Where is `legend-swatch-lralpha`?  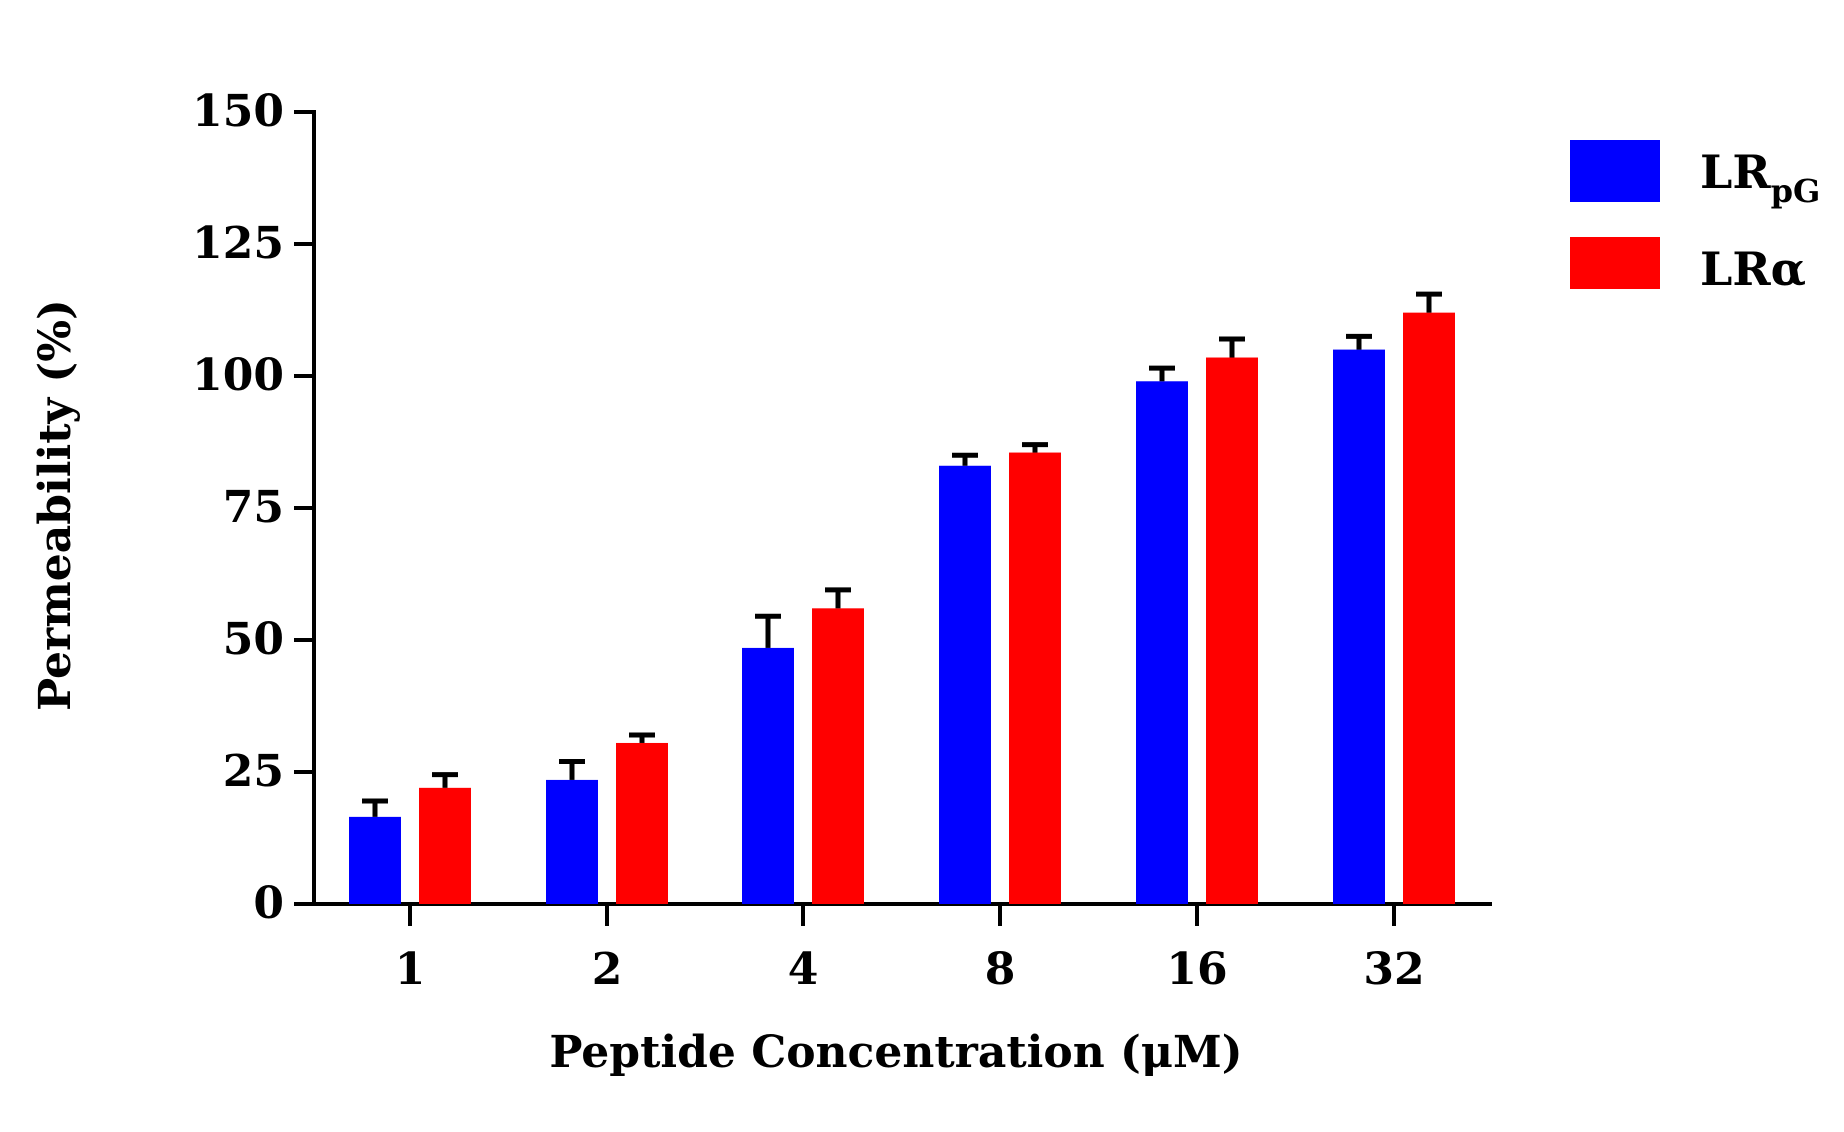 legend-swatch-lralpha is located at coordinates (1615, 263).